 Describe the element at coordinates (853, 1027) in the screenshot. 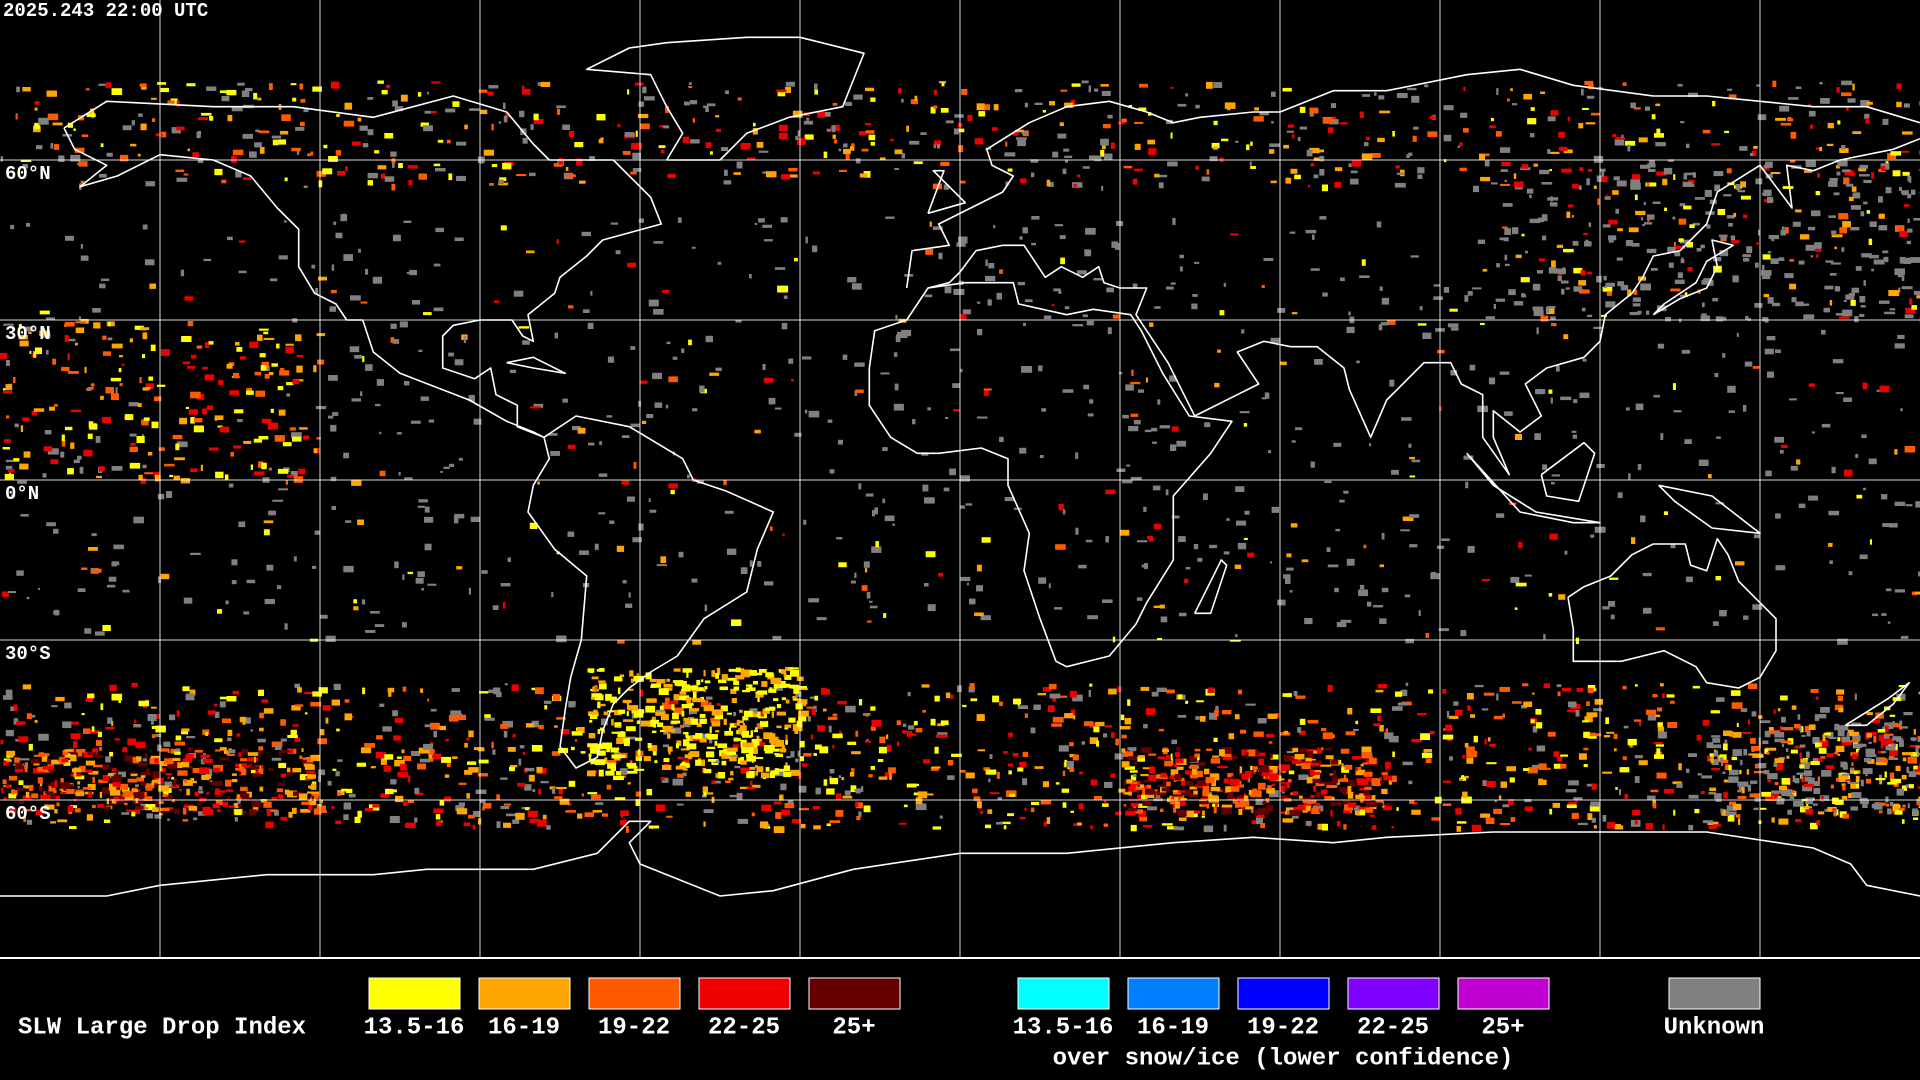

I see `legend-label: 25+` at that location.